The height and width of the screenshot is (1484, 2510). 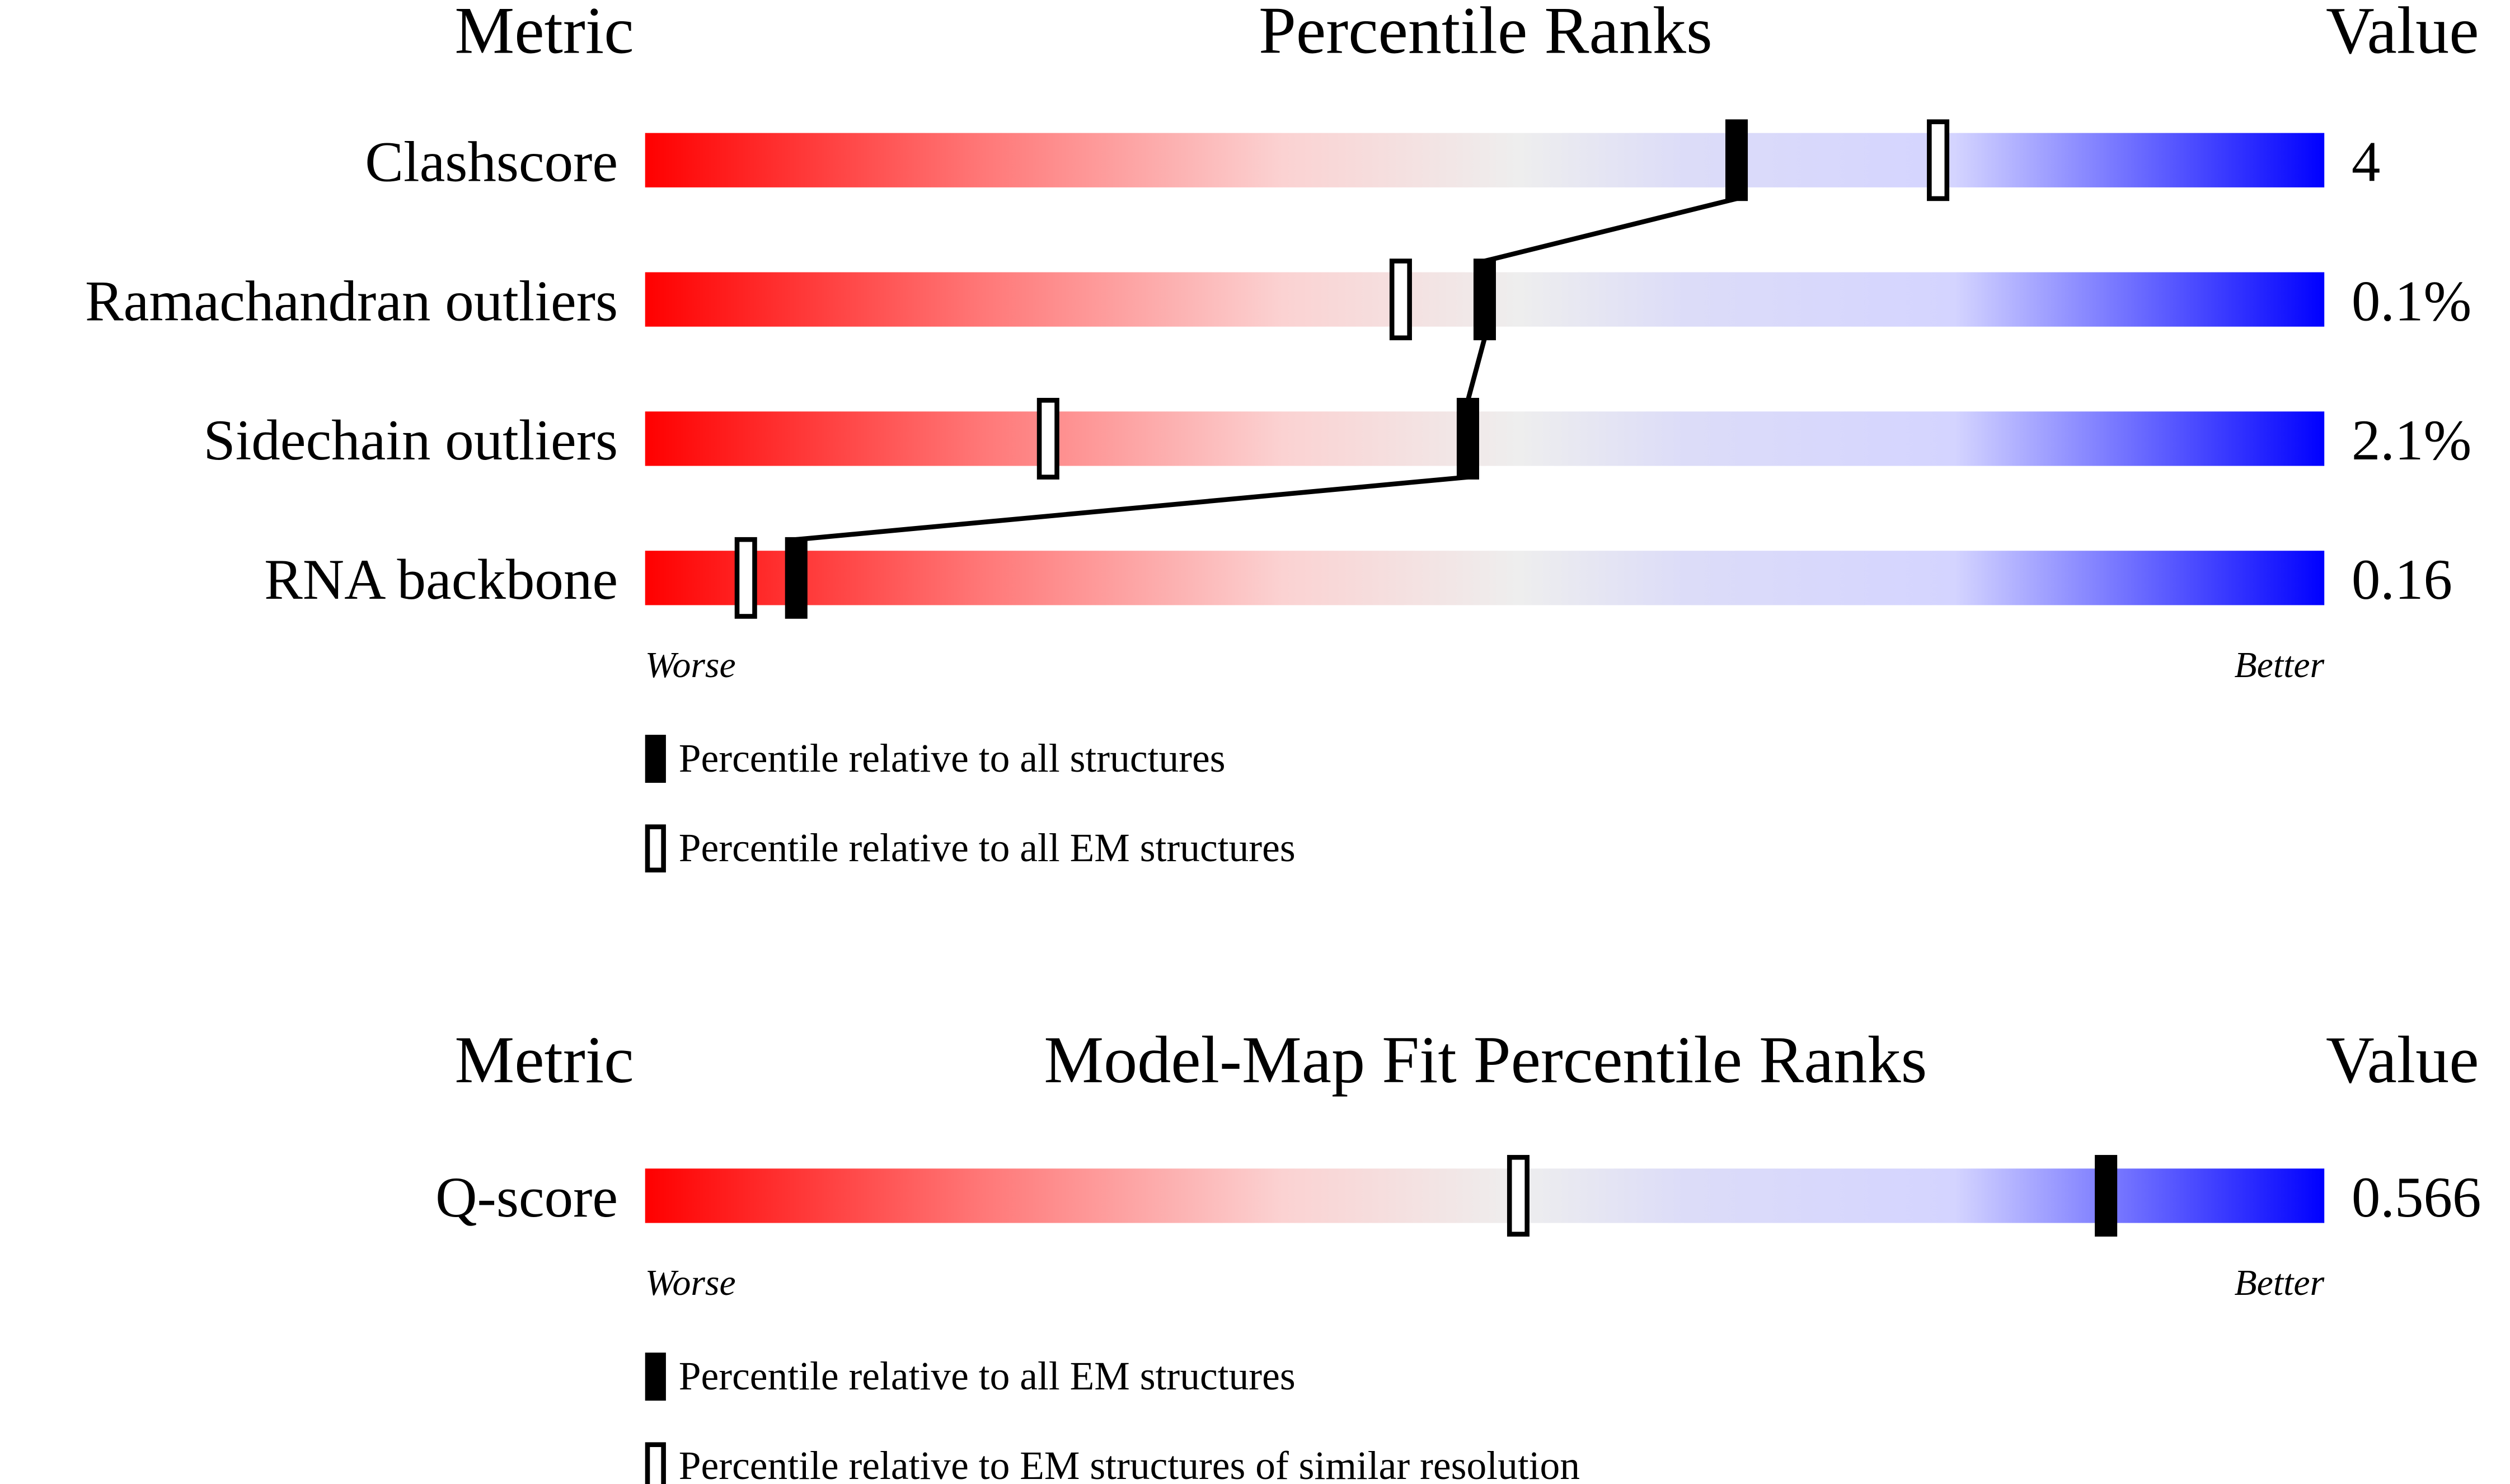 I want to click on metric-label: RNA backbone, so click(x=441, y=580).